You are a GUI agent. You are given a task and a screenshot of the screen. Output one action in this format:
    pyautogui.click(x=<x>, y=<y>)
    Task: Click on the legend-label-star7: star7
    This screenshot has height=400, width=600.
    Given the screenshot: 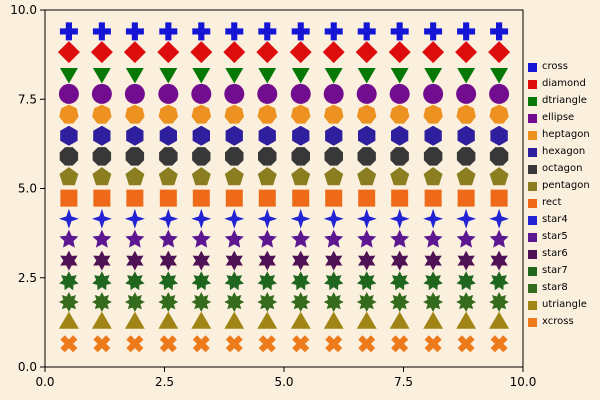 What is the action you would take?
    pyautogui.click(x=555, y=270)
    